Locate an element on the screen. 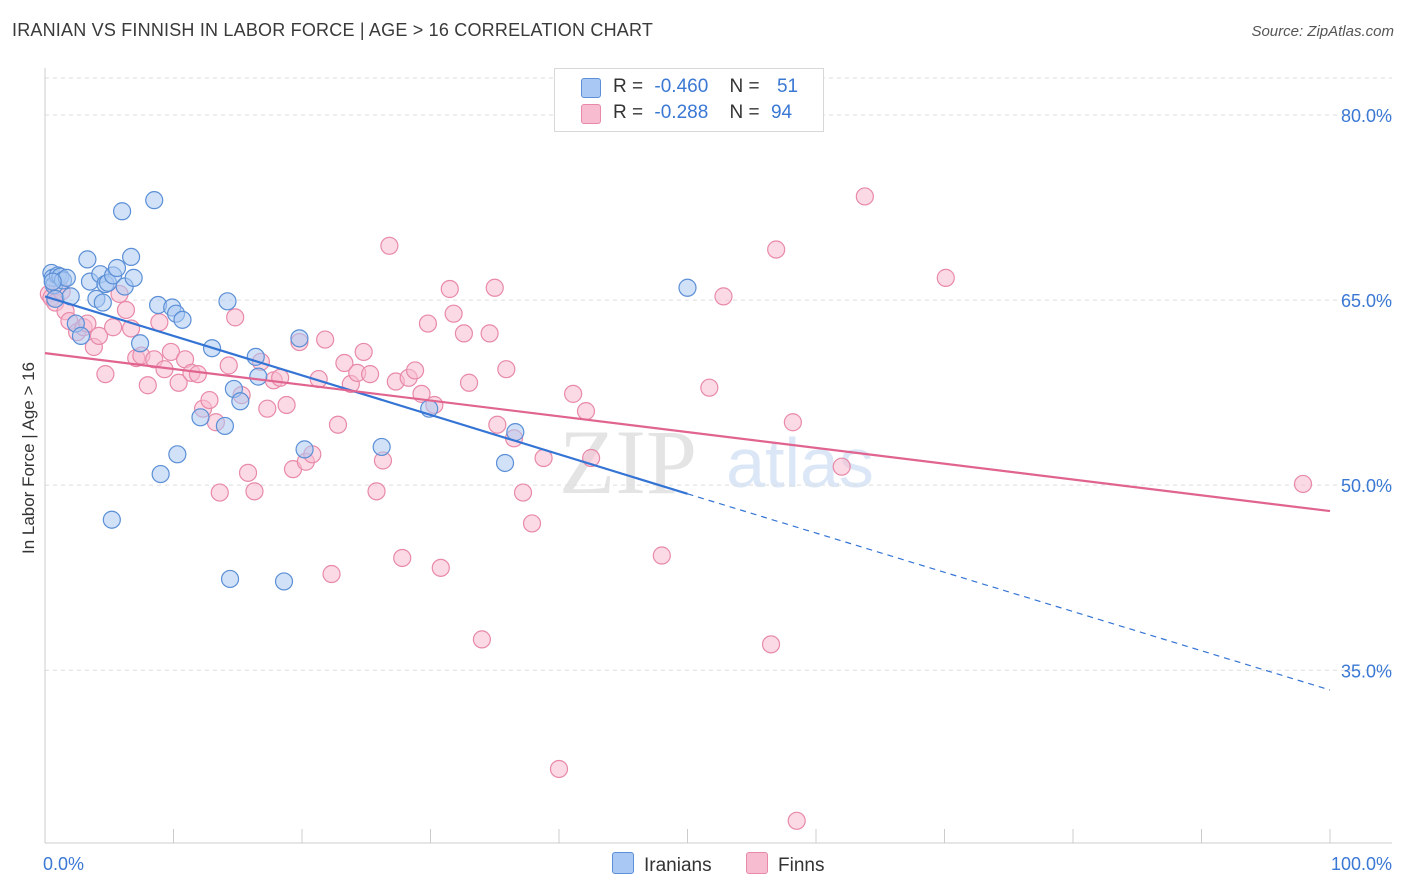  iranians-legend-swatch is located at coordinates (623, 863).